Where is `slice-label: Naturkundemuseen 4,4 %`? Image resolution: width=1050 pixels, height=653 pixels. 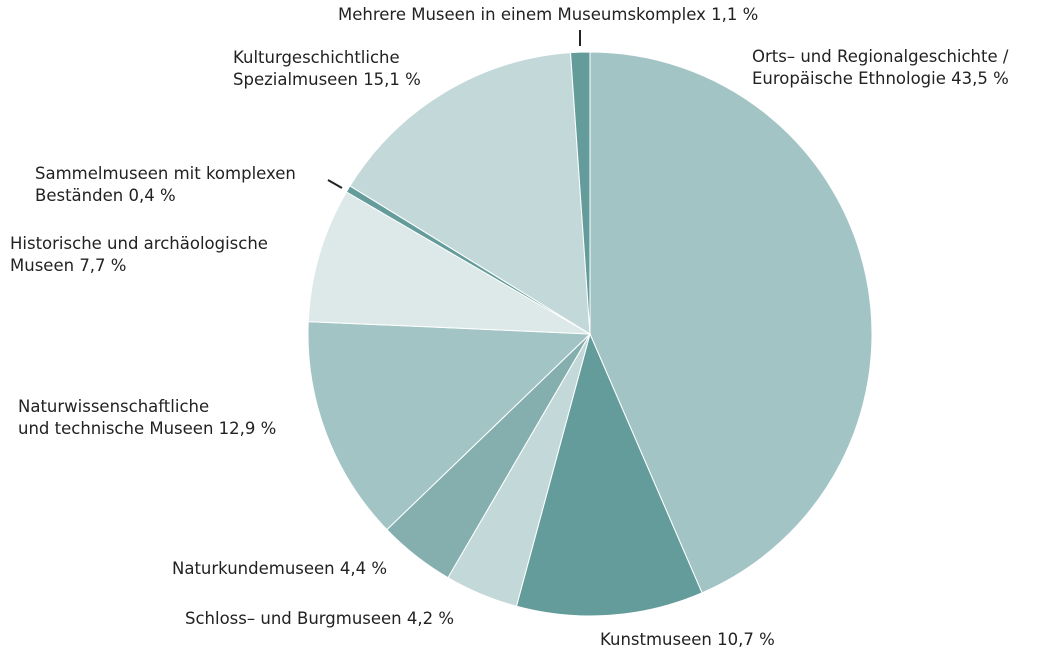 slice-label: Naturkundemuseen 4,4 % is located at coordinates (279, 568).